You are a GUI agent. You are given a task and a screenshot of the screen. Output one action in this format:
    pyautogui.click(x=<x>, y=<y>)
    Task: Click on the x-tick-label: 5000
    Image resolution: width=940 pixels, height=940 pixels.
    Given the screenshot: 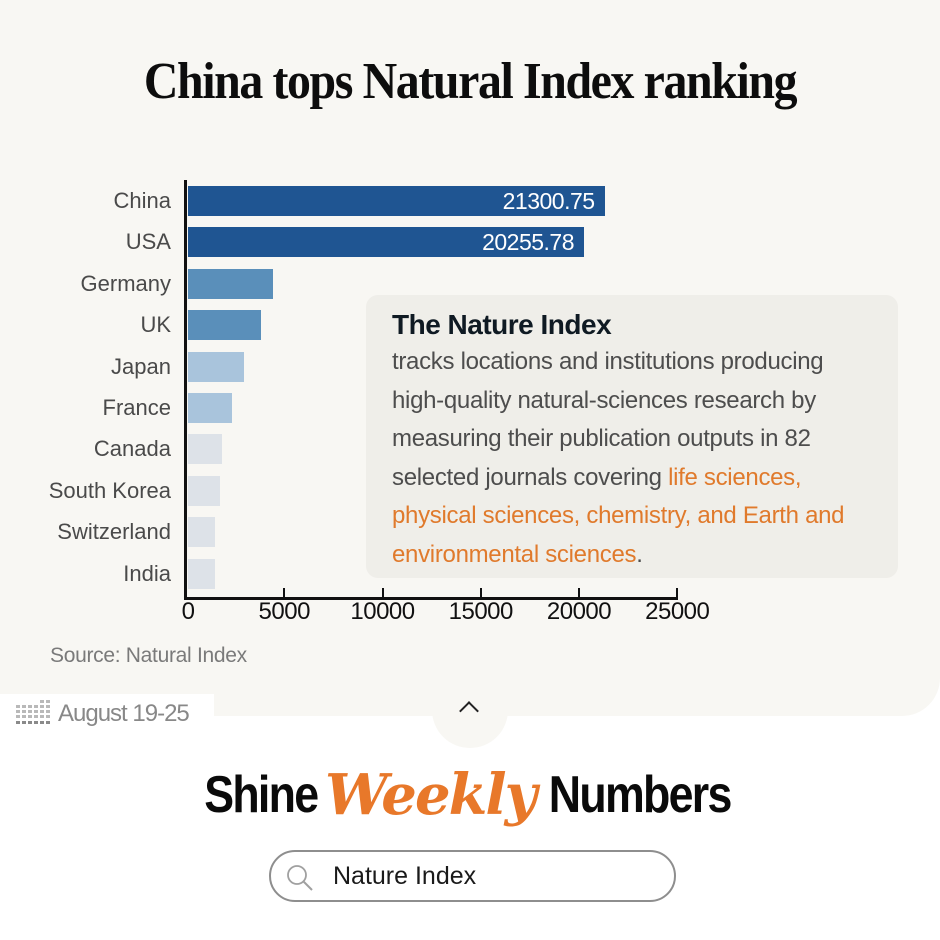 What is the action you would take?
    pyautogui.click(x=284, y=611)
    